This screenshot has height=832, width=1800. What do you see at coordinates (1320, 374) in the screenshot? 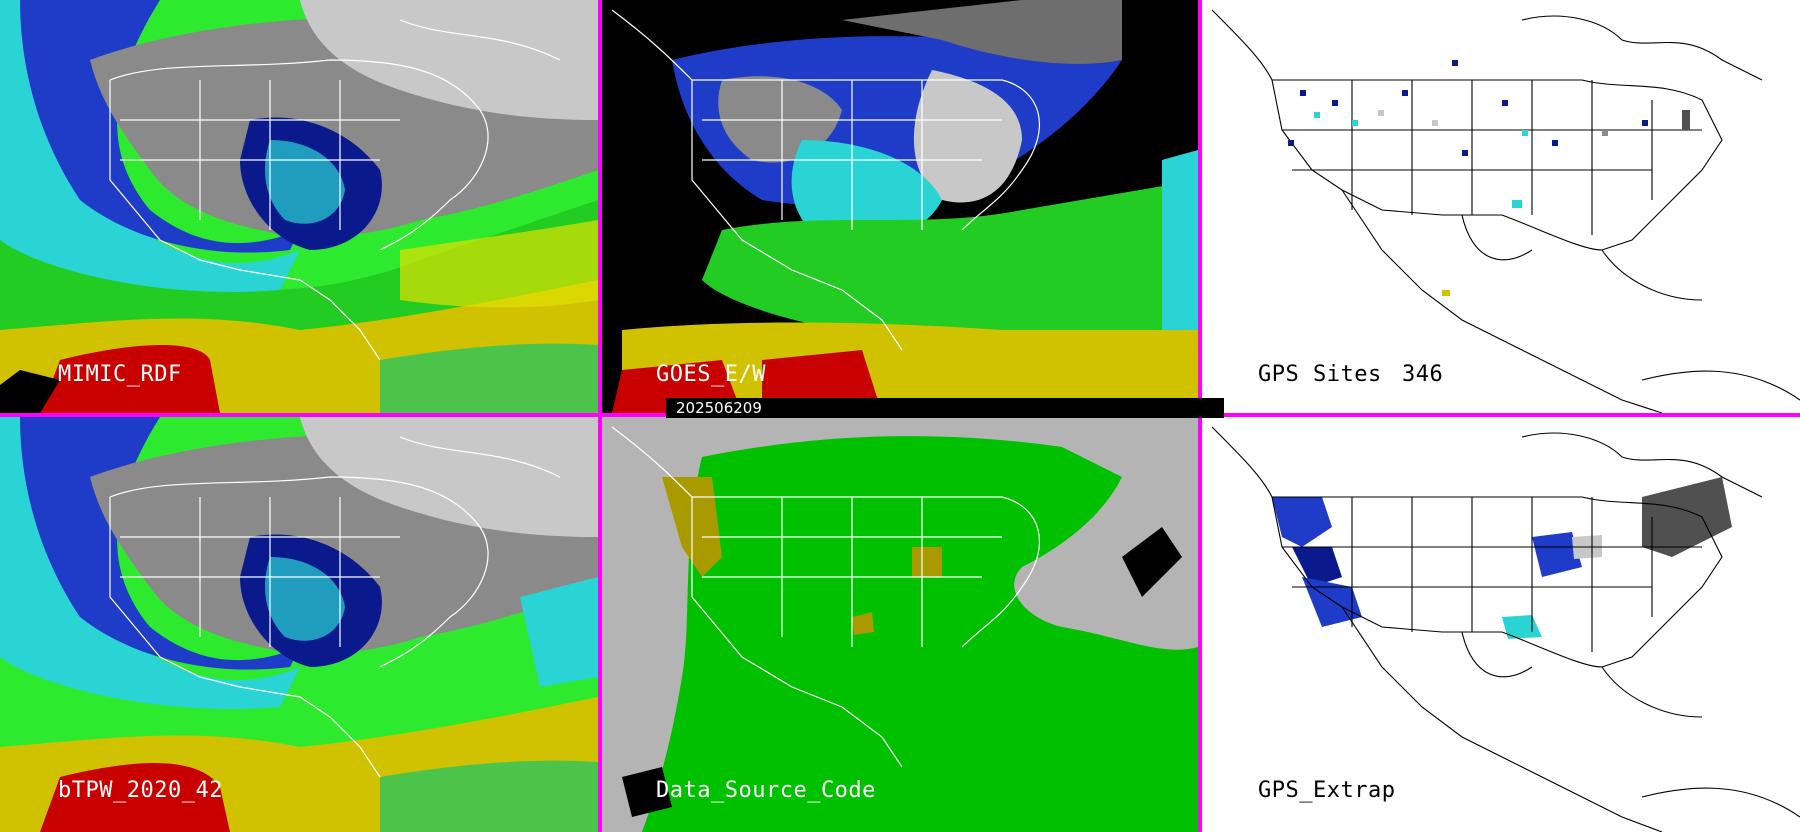
I see `panel-label: GPS Sites` at bounding box center [1320, 374].